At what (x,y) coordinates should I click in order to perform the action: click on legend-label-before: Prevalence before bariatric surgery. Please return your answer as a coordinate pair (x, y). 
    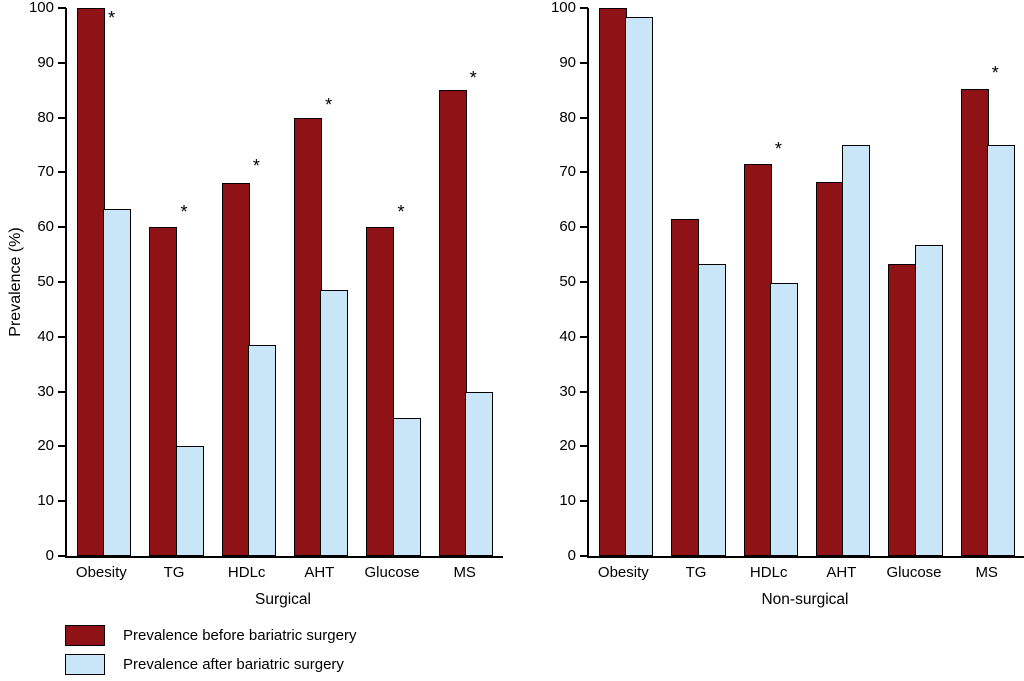
    Looking at the image, I should click on (240, 635).